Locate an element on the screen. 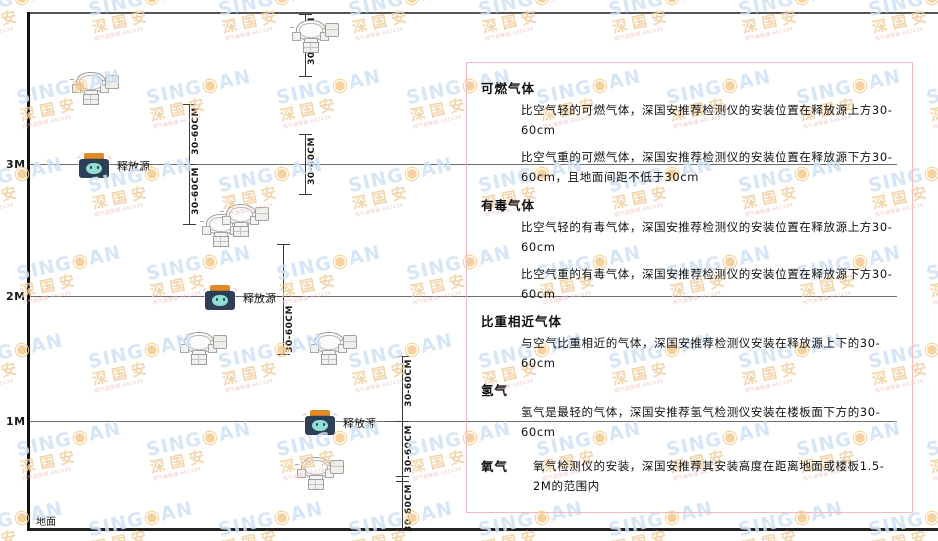 The image size is (938, 541). leader-line-2m is located at coordinates (294, 296).